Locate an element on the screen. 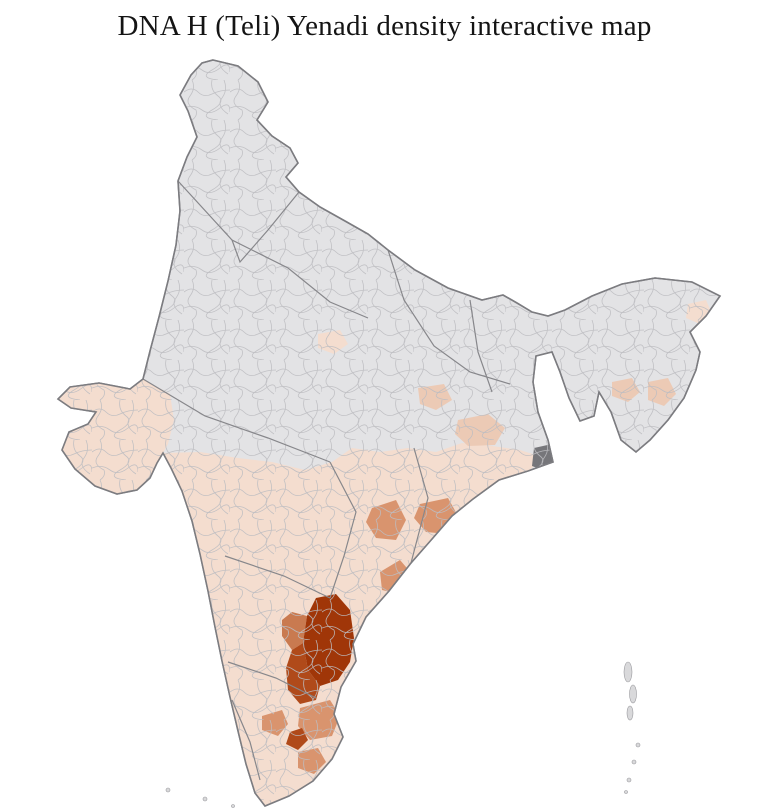  island-dots-southwest is located at coordinates (200, 797).